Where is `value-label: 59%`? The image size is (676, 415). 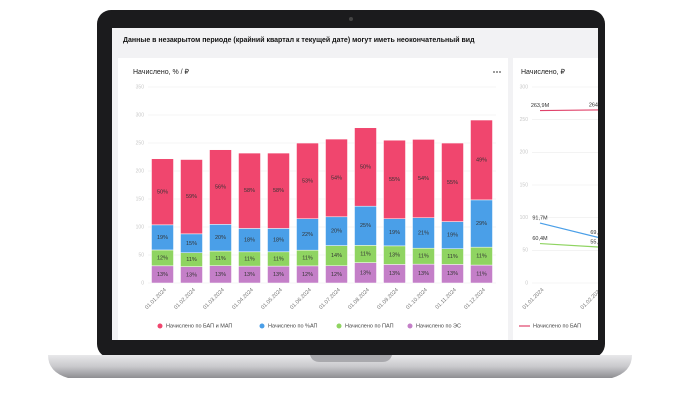 value-label: 59% is located at coordinates (191, 197).